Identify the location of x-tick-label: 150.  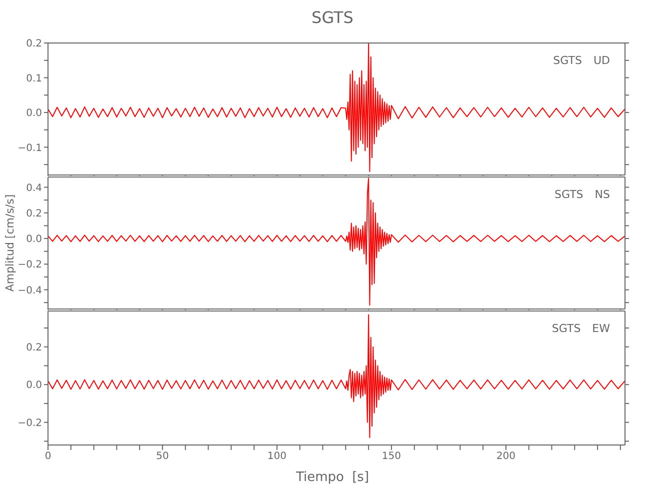
(391, 456).